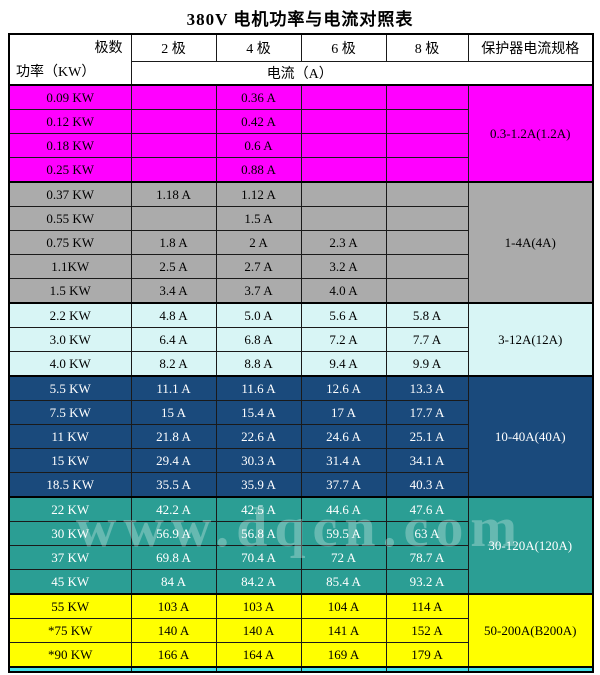 The height and width of the screenshot is (675, 600). What do you see at coordinates (70, 630) in the screenshot?
I see `power-cell: *75 KW` at bounding box center [70, 630].